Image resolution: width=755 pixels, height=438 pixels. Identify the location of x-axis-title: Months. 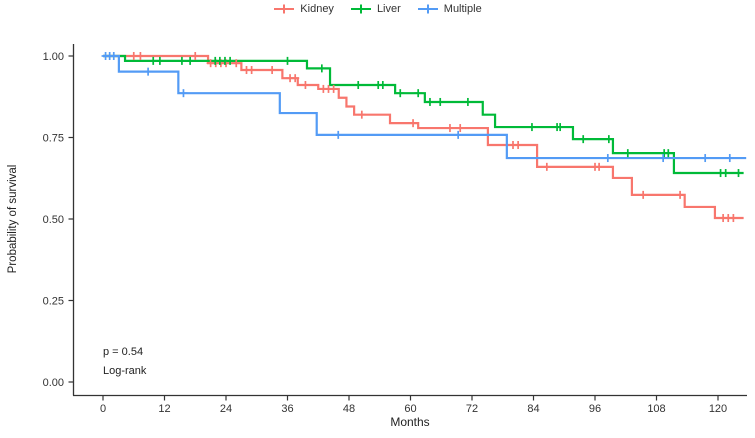
(410, 422).